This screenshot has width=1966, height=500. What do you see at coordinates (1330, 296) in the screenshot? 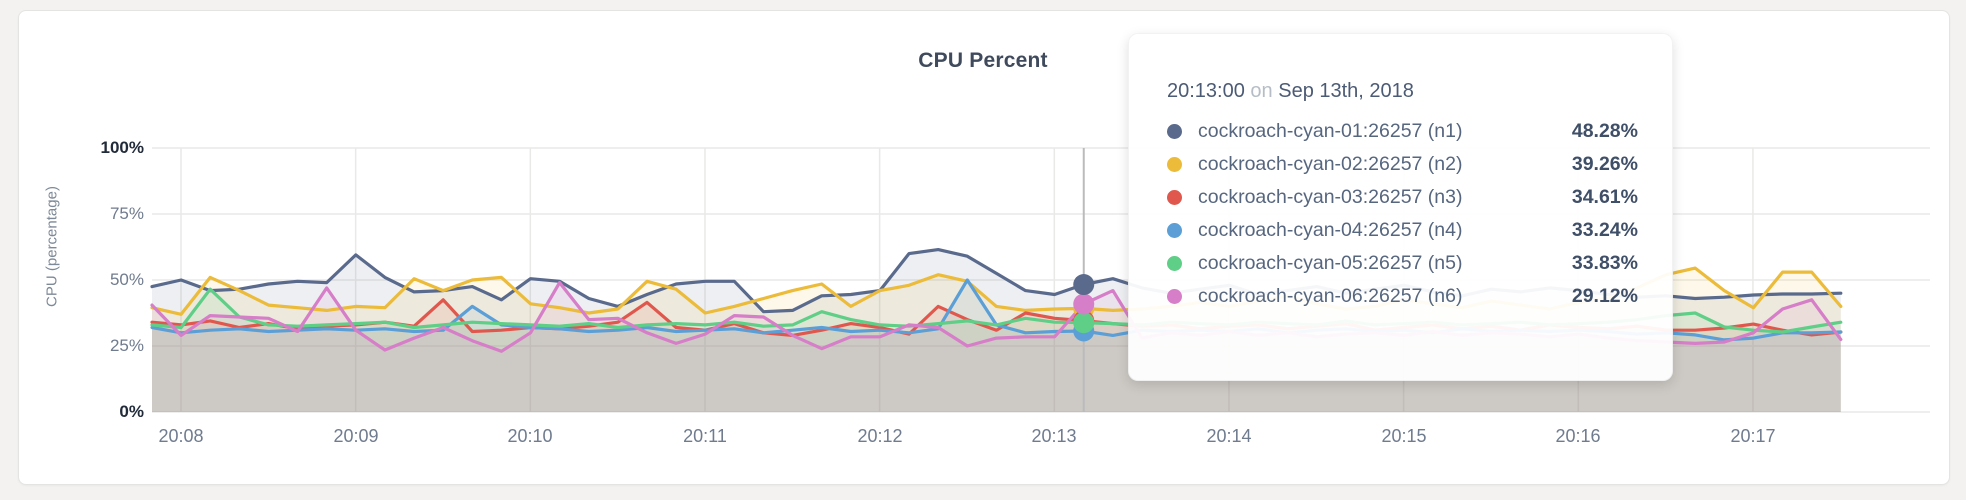
I see `series-name: cockroach-cyan-06:26257 (n6)` at bounding box center [1330, 296].